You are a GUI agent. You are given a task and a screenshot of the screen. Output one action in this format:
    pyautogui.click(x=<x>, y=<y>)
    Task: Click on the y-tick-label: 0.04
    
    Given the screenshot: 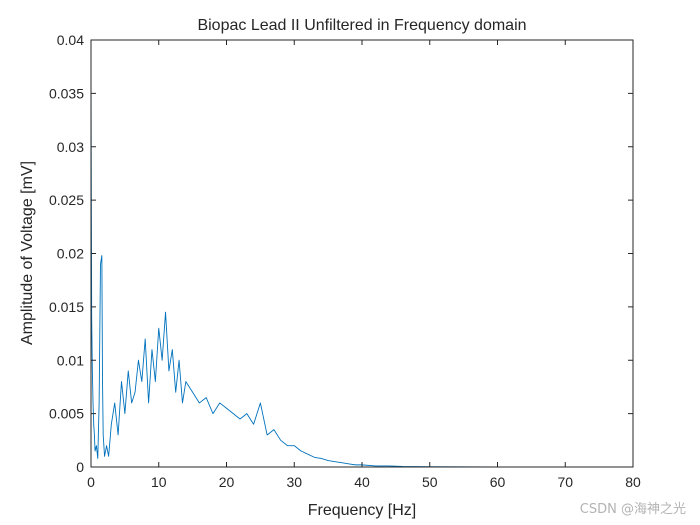 What is the action you would take?
    pyautogui.click(x=70, y=40)
    